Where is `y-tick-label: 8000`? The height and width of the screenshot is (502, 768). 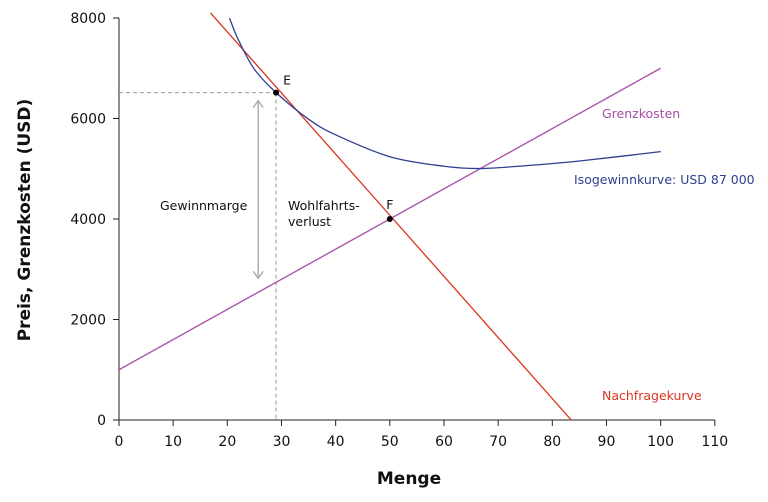 y-tick-label: 8000 is located at coordinates (88, 19).